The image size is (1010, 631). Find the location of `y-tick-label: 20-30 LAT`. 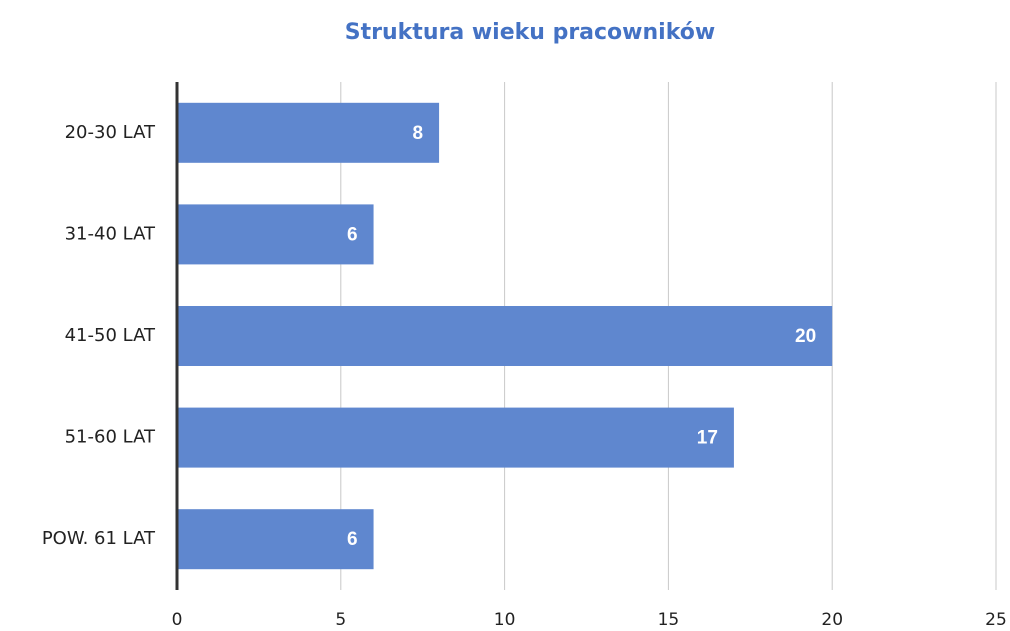

y-tick-label: 20-30 LAT is located at coordinates (110, 132).